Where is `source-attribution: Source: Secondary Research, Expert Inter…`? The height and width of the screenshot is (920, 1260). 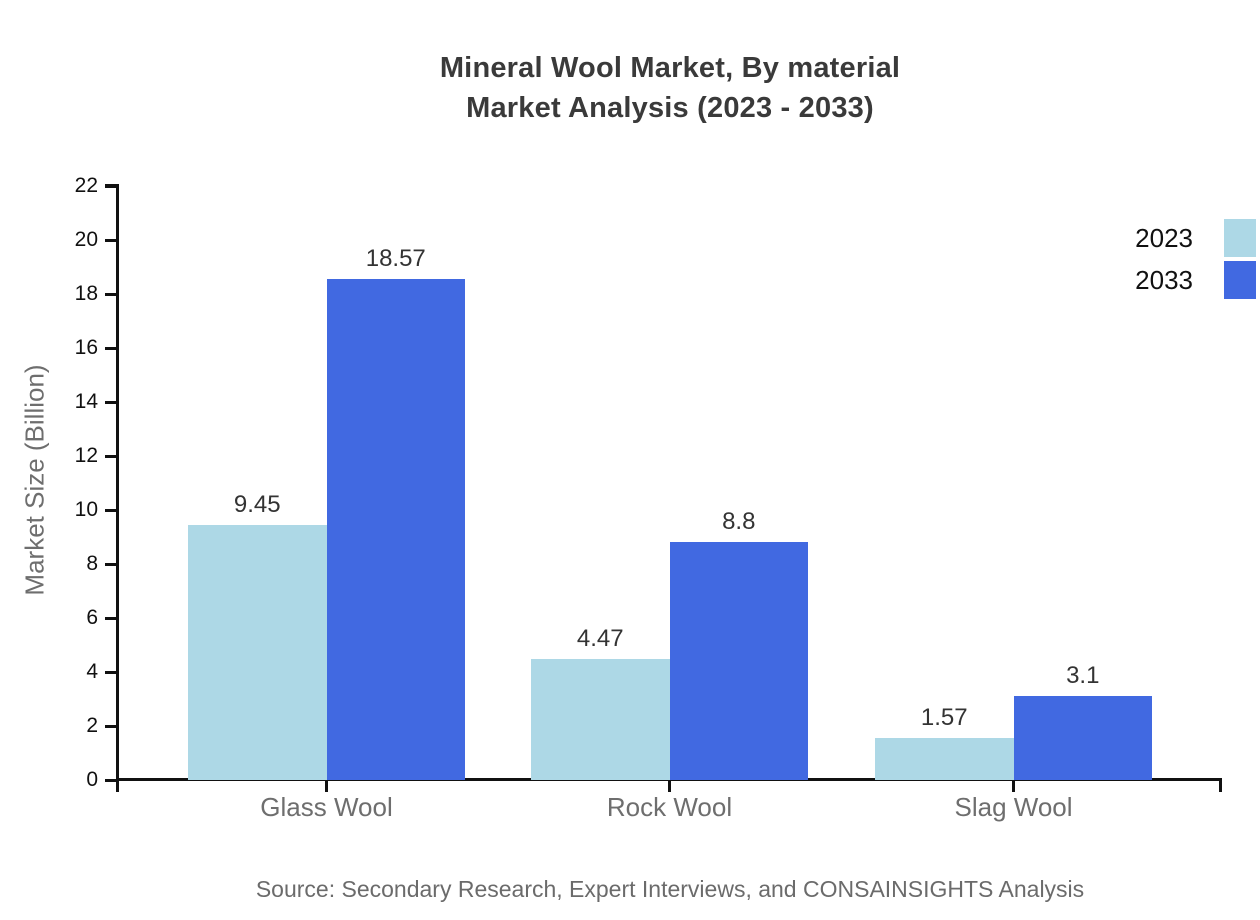
source-attribution: Source: Secondary Research, Expert Inter… is located at coordinates (670, 889).